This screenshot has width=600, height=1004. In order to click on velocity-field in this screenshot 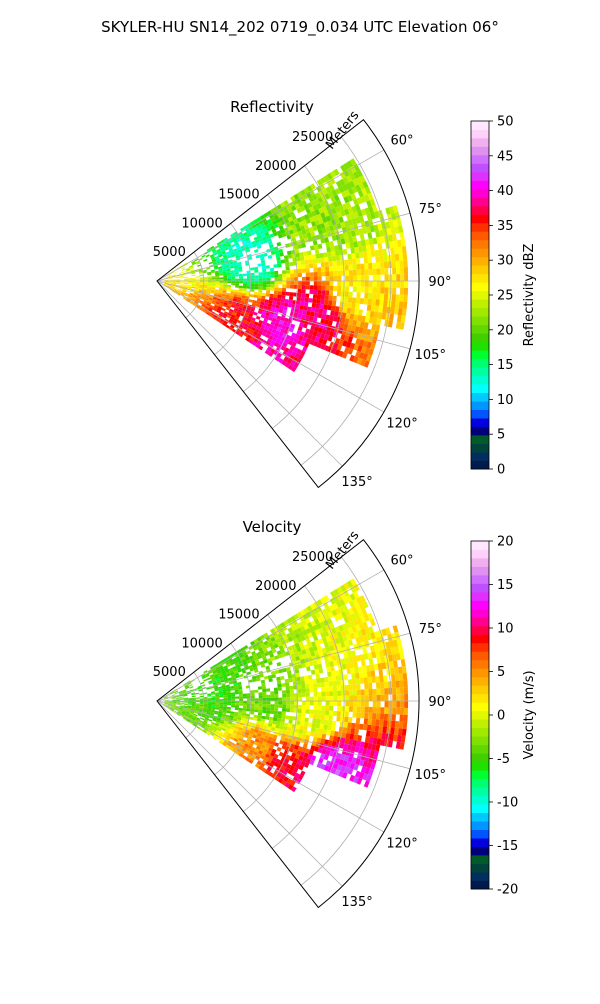, I will do `click(285, 685)`.